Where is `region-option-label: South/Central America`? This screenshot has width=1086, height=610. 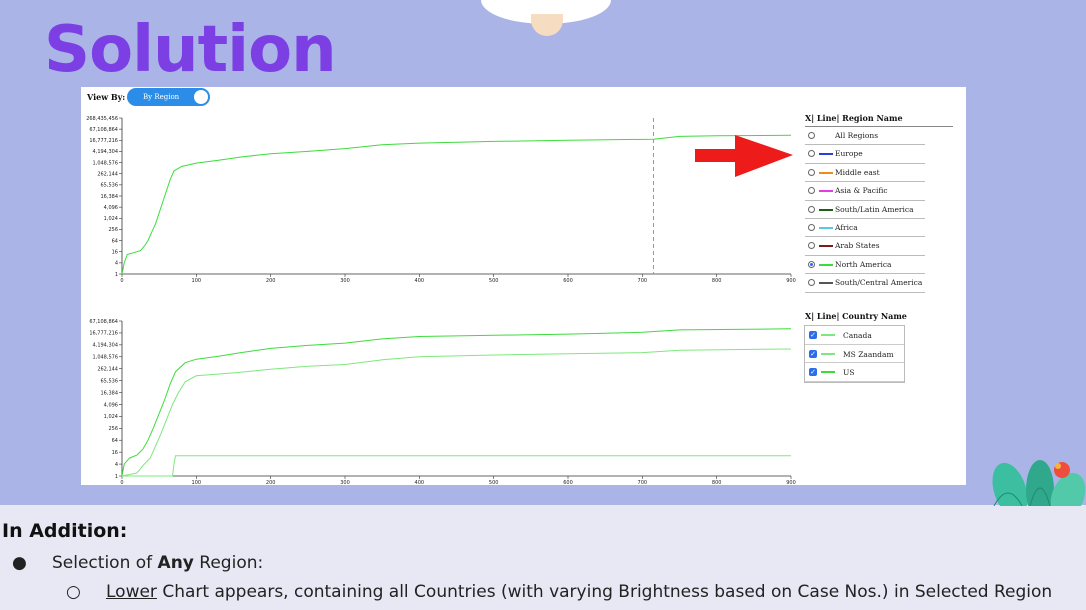
region-option-label: South/Central America is located at coordinates (879, 283).